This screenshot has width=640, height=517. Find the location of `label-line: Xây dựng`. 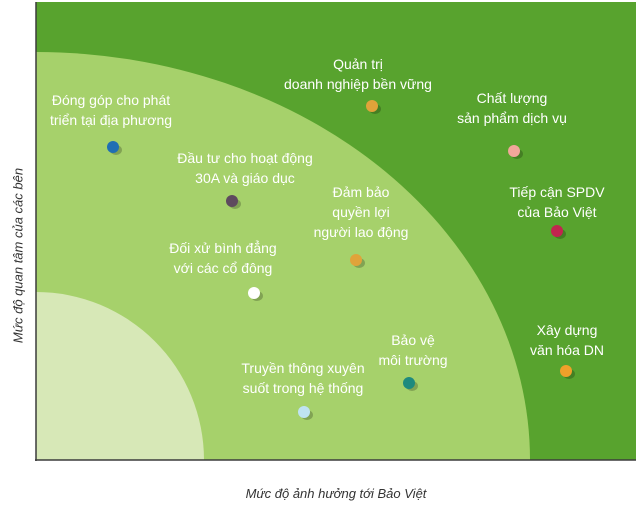

label-line: Xây dựng is located at coordinates (567, 330).